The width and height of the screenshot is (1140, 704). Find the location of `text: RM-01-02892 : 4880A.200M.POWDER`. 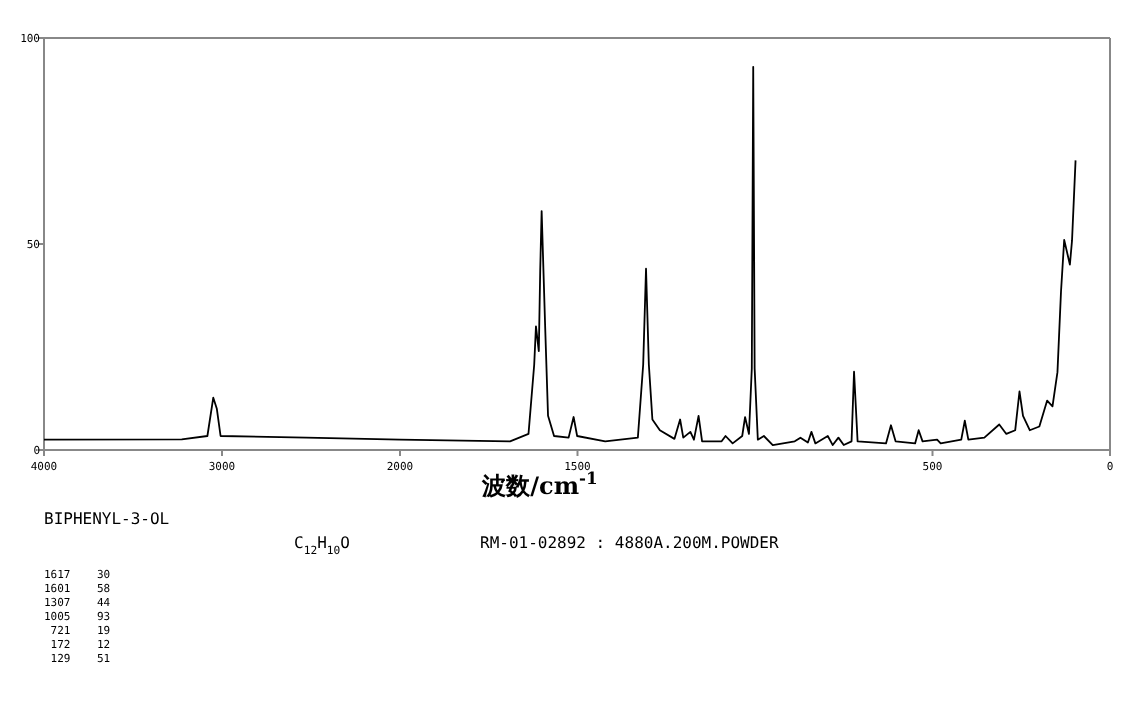

text: RM-01-02892 : 4880A.200M.POWDER is located at coordinates (629, 543).